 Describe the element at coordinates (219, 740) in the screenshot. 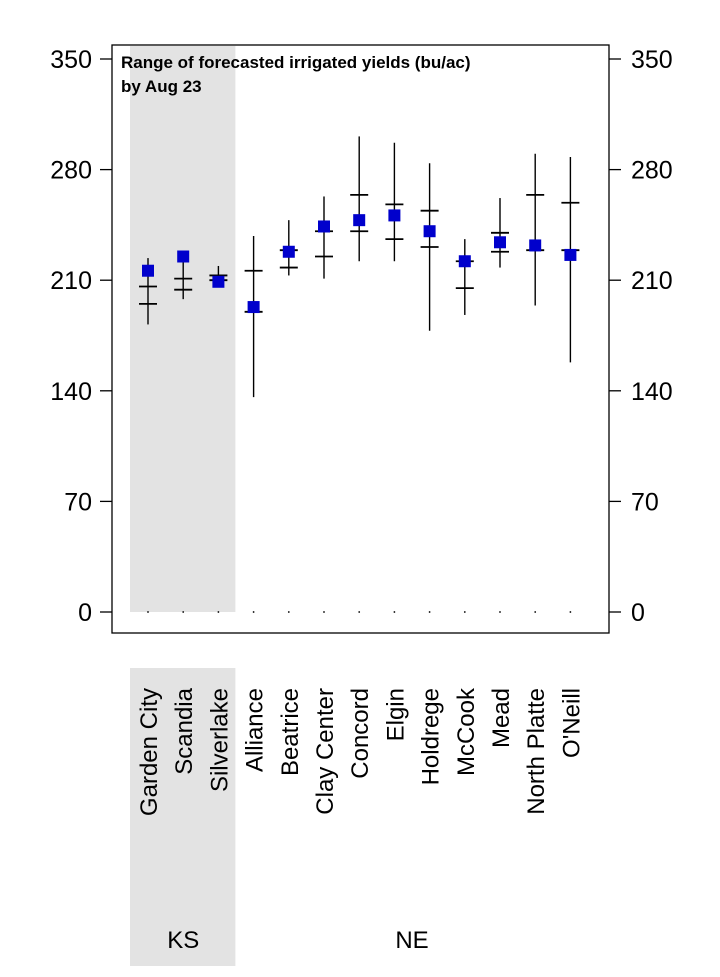

I see `category-label: Silverlake` at that location.